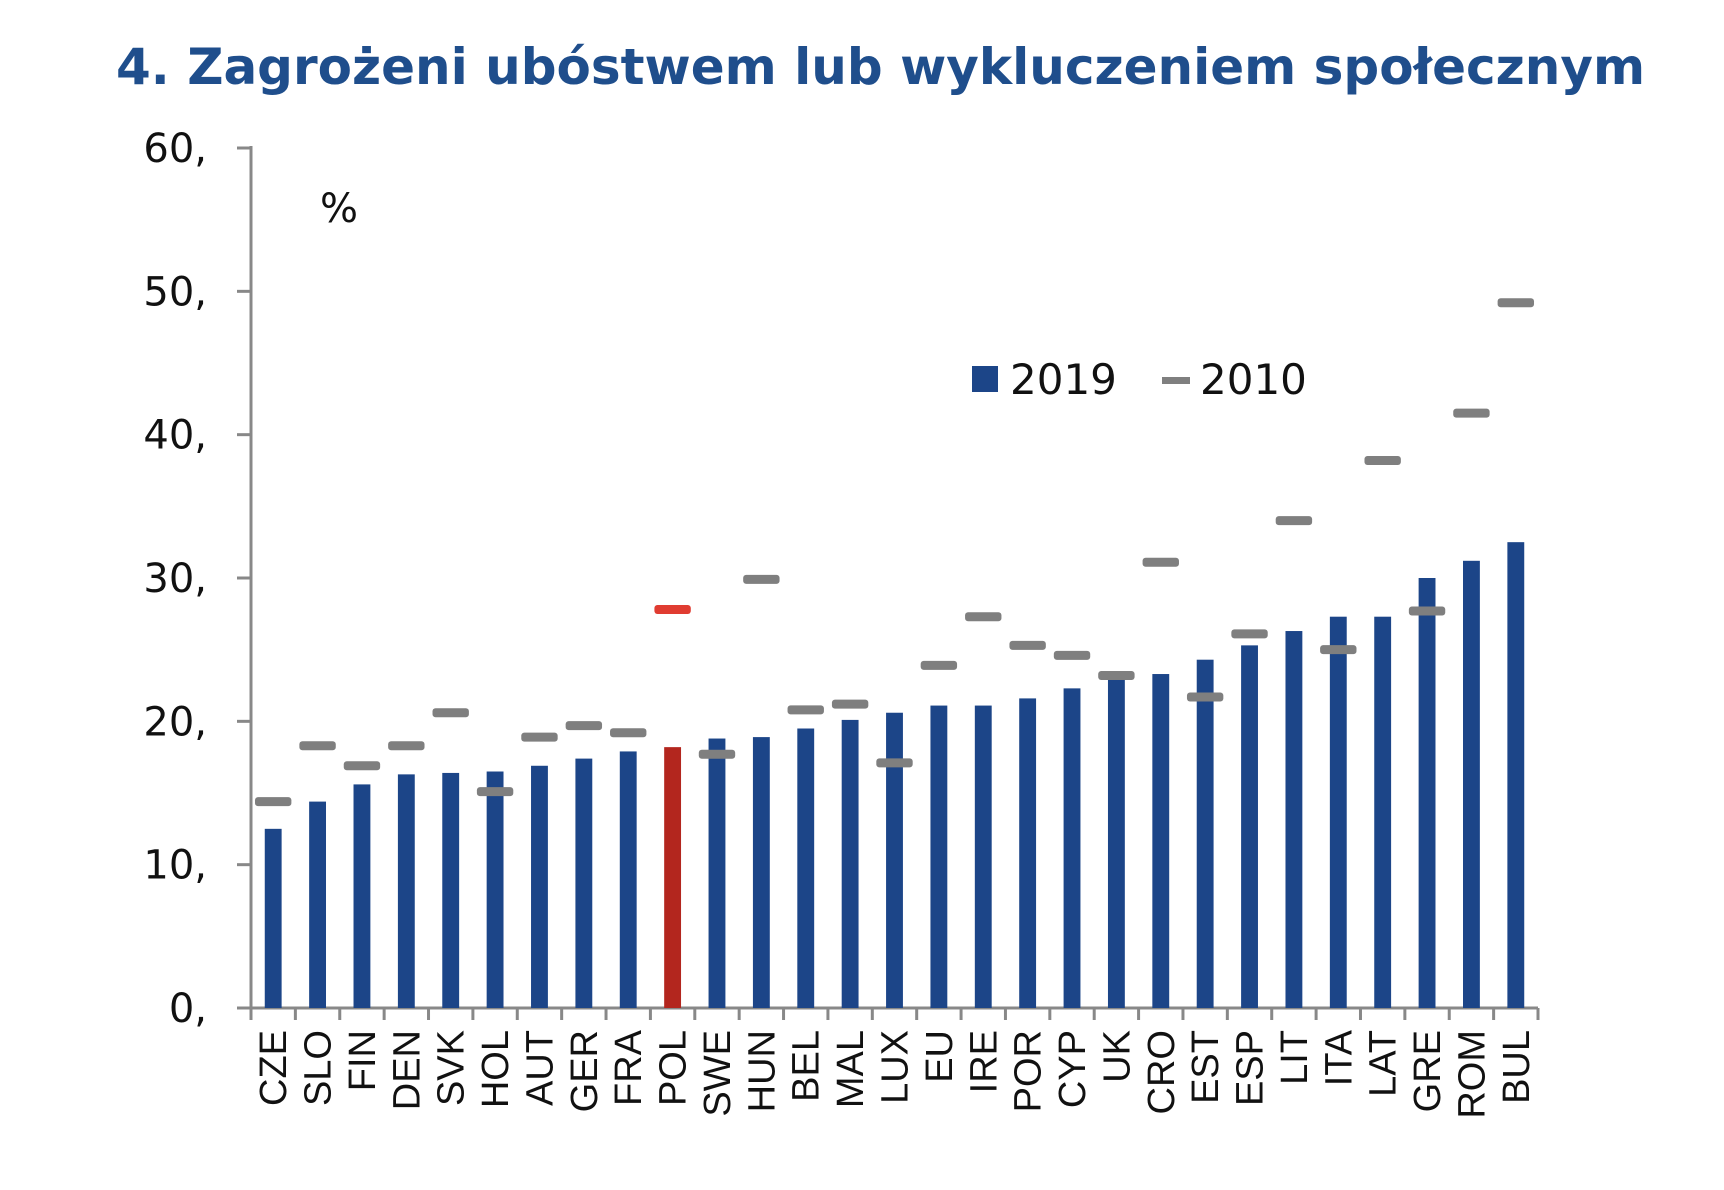 The image size is (1724, 1190). I want to click on marker-2010-lit, so click(1294, 521).